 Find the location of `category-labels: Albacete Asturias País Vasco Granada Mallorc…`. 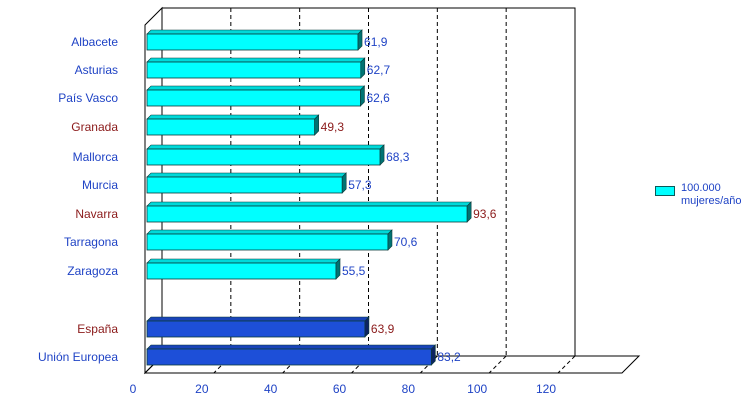

category-labels: Albacete Asturias País Vasco Granada Mallorc… is located at coordinates (78, 199).